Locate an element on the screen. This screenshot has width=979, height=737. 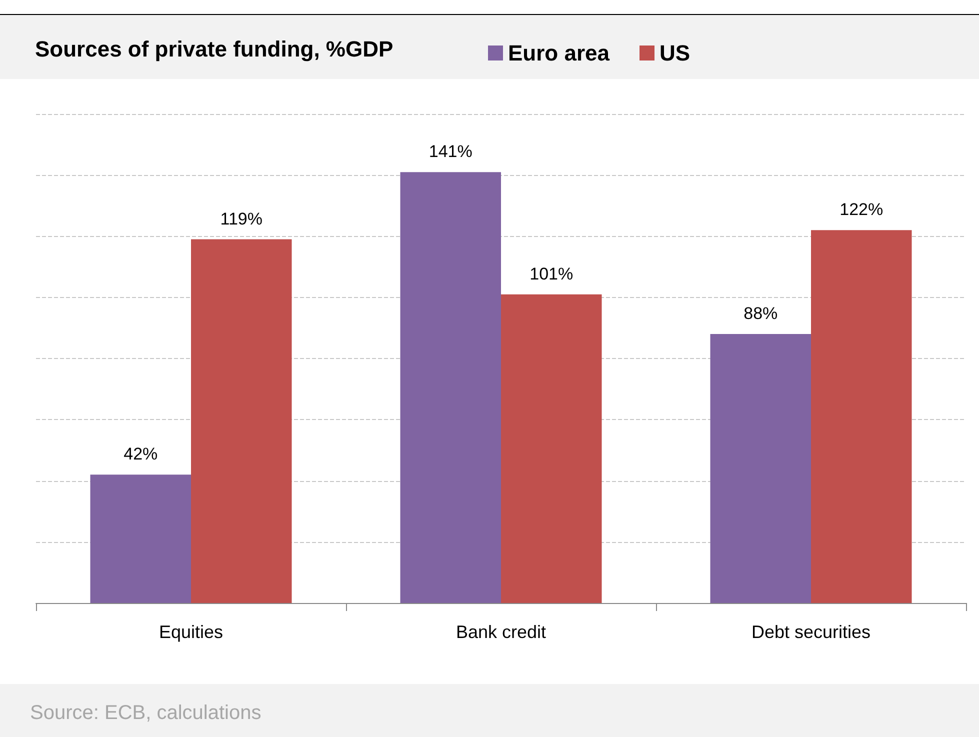
legend-label: Euro area is located at coordinates (559, 53).